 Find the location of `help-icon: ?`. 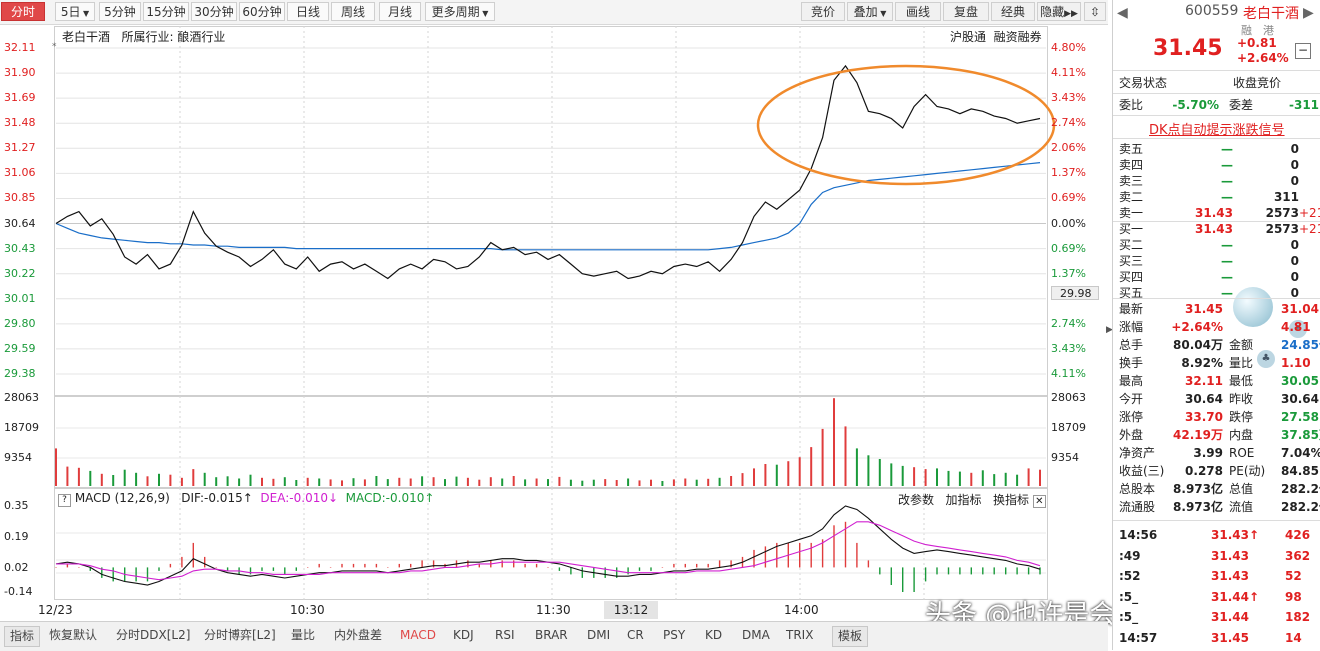

help-icon: ? is located at coordinates (64, 500).